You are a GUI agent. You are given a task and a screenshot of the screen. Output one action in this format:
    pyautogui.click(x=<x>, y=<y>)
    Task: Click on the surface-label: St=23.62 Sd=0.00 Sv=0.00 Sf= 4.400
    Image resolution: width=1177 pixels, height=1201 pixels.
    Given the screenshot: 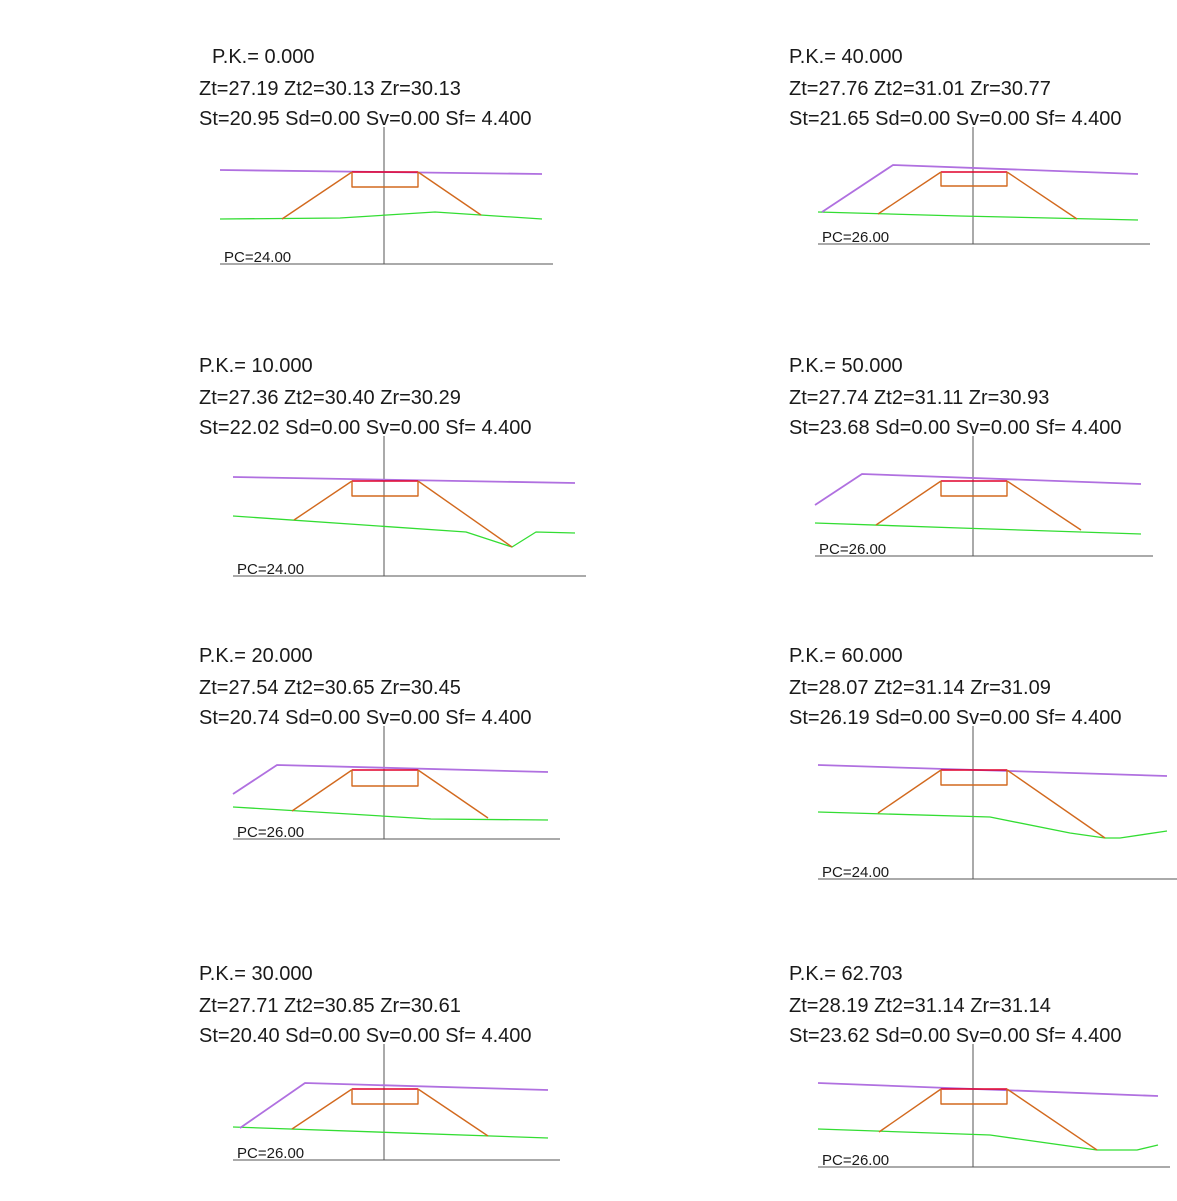 What is the action you would take?
    pyautogui.click(x=955, y=1036)
    